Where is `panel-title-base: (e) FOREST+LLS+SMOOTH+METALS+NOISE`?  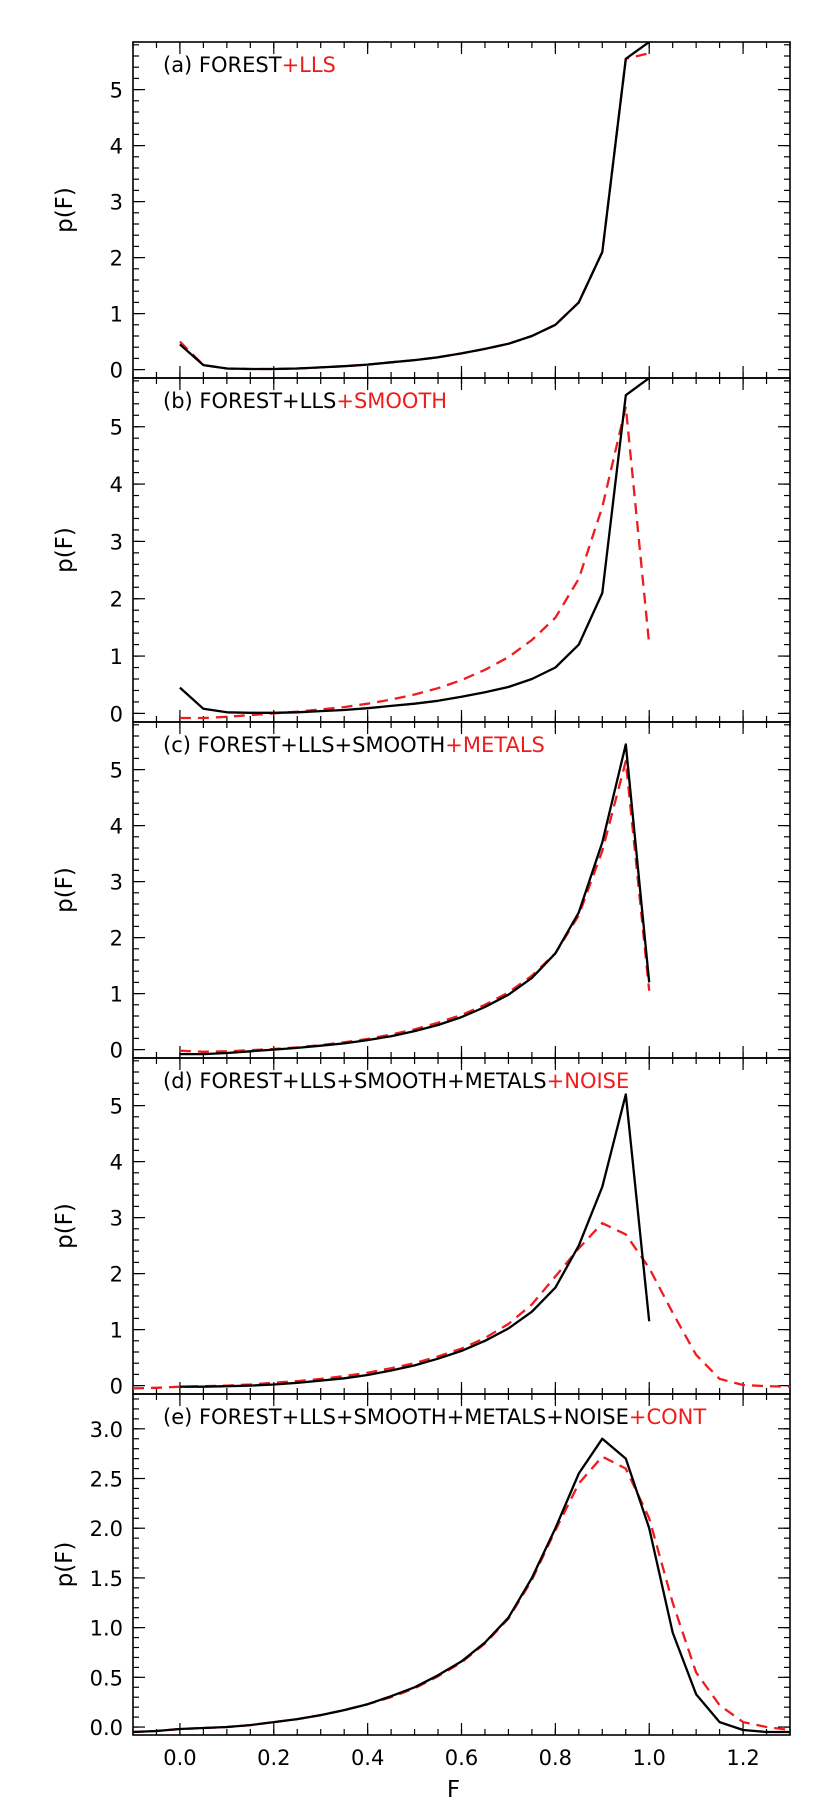 panel-title-base: (e) FOREST+LLS+SMOOTH+METALS+NOISE is located at coordinates (396, 1417).